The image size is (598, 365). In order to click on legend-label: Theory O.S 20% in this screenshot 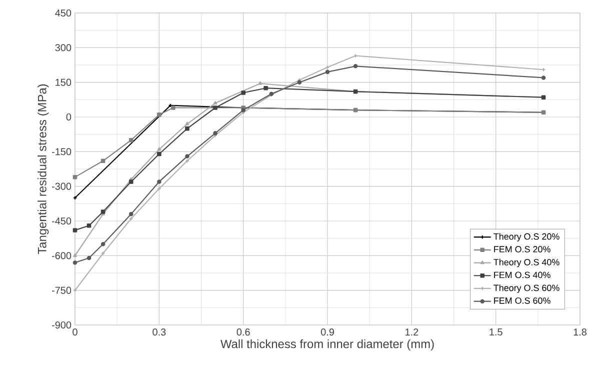, I will do `click(527, 237)`.